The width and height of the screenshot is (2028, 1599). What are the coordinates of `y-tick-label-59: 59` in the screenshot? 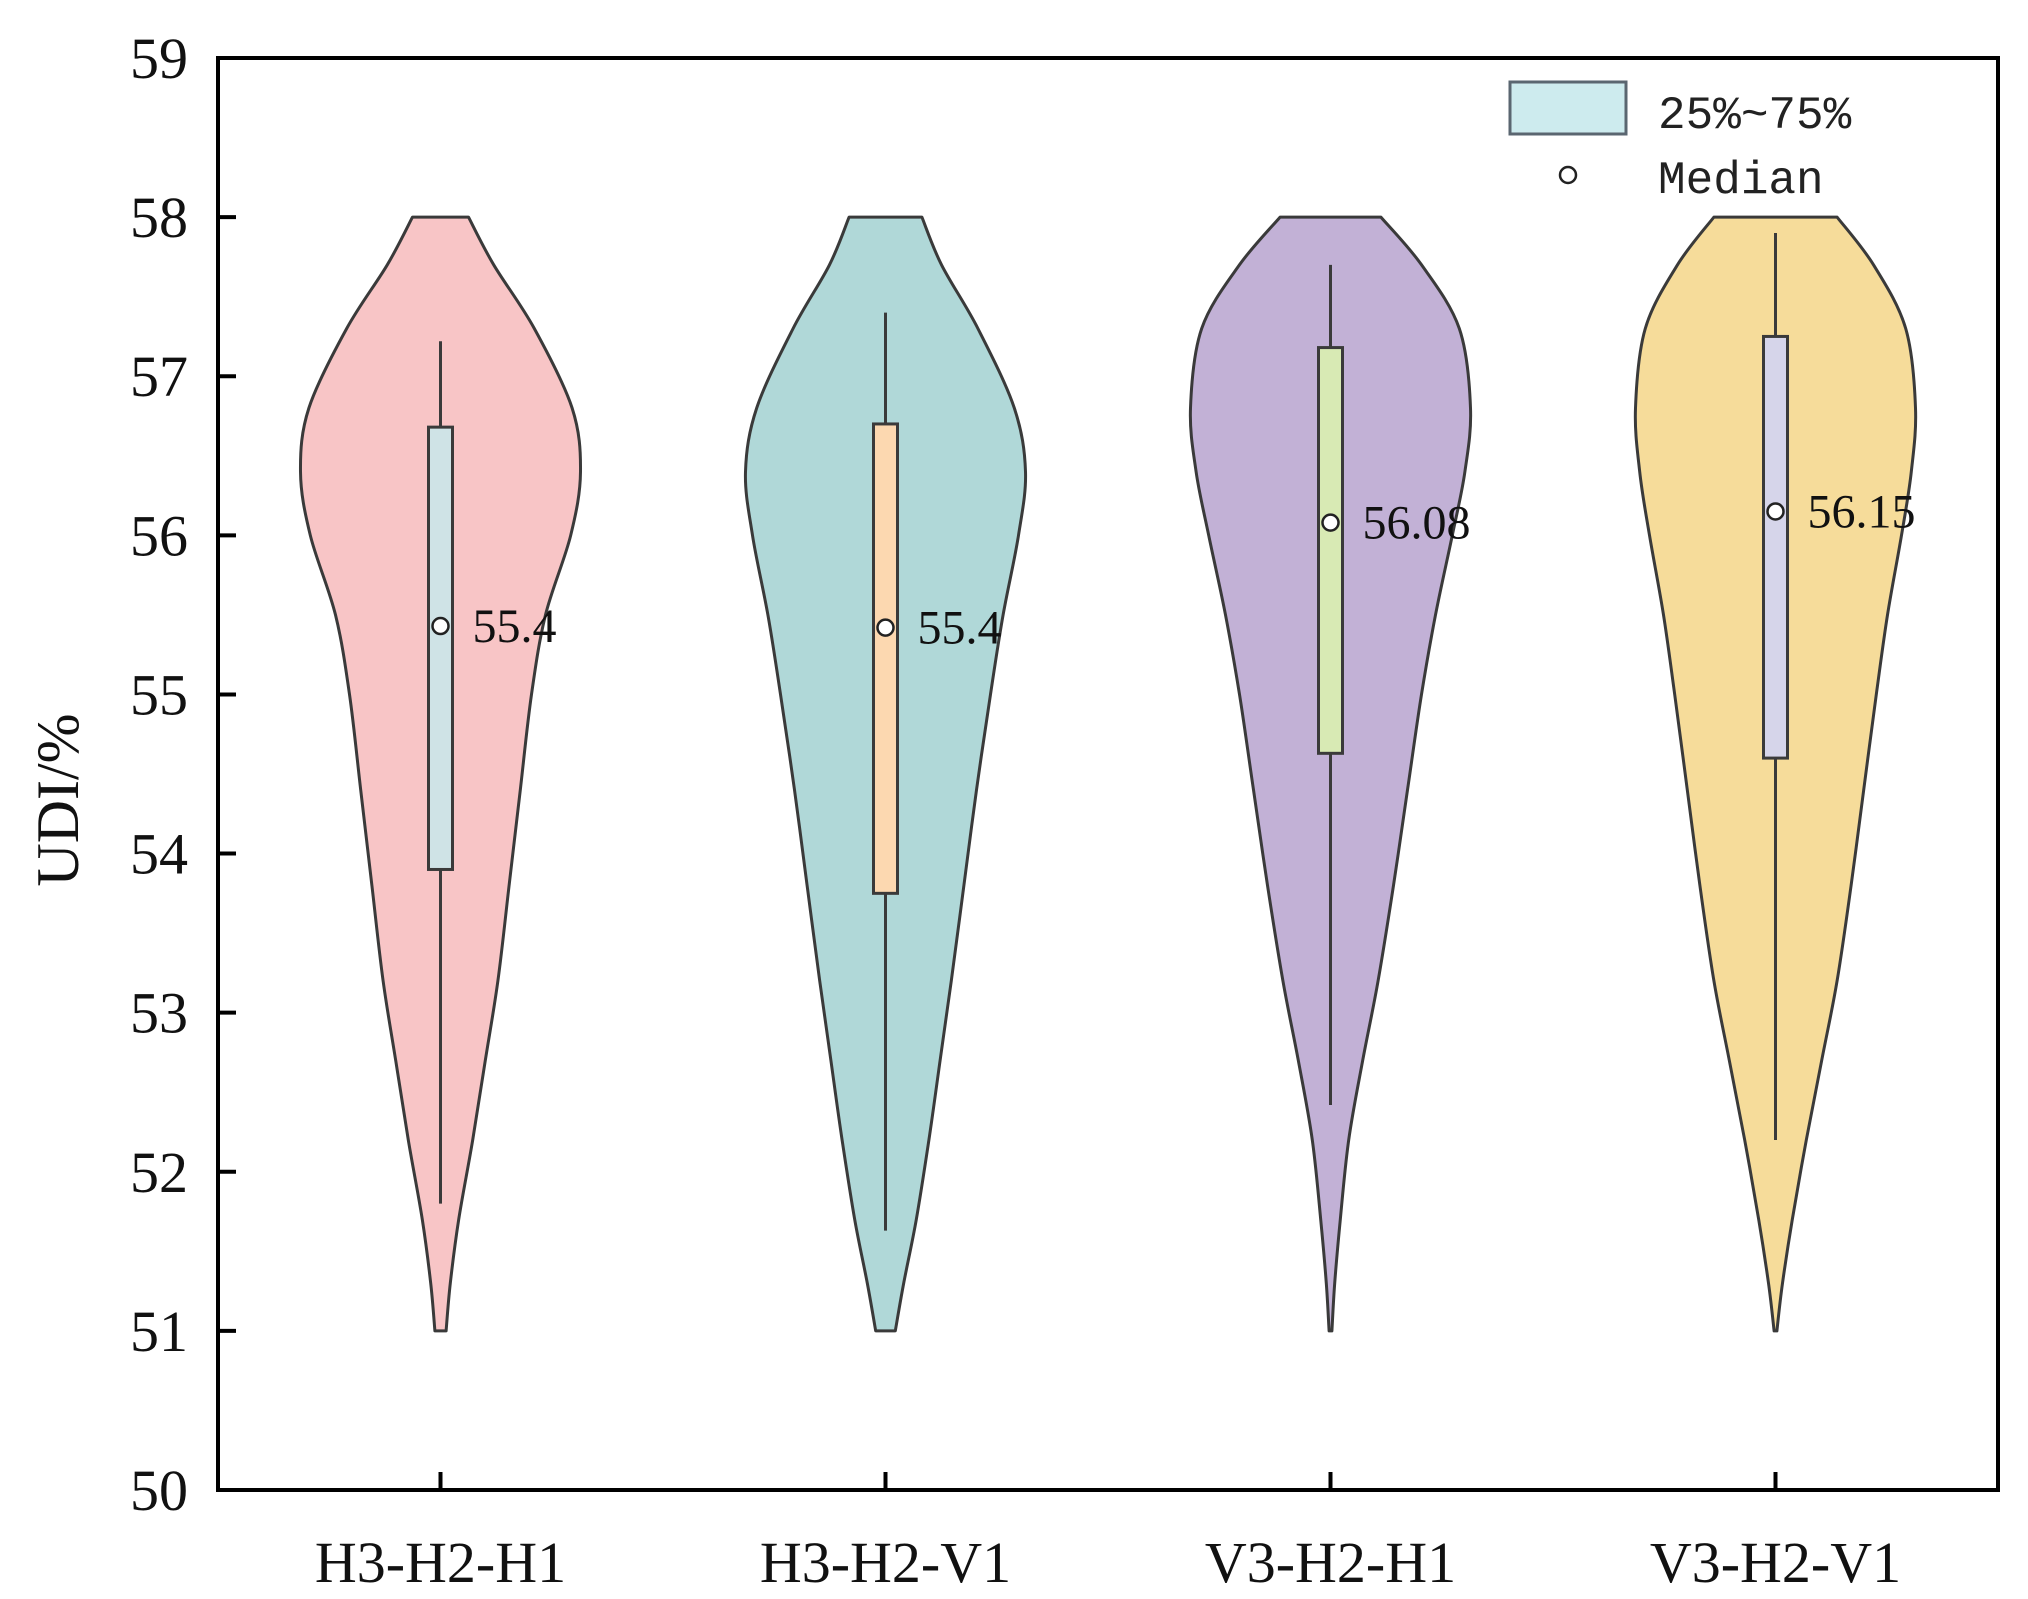 It's located at (159, 58).